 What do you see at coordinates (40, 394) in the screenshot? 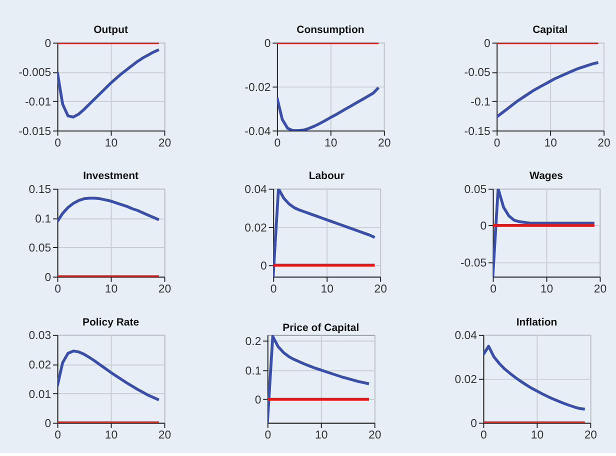
I see `y-tick-label: 0.01` at bounding box center [40, 394].